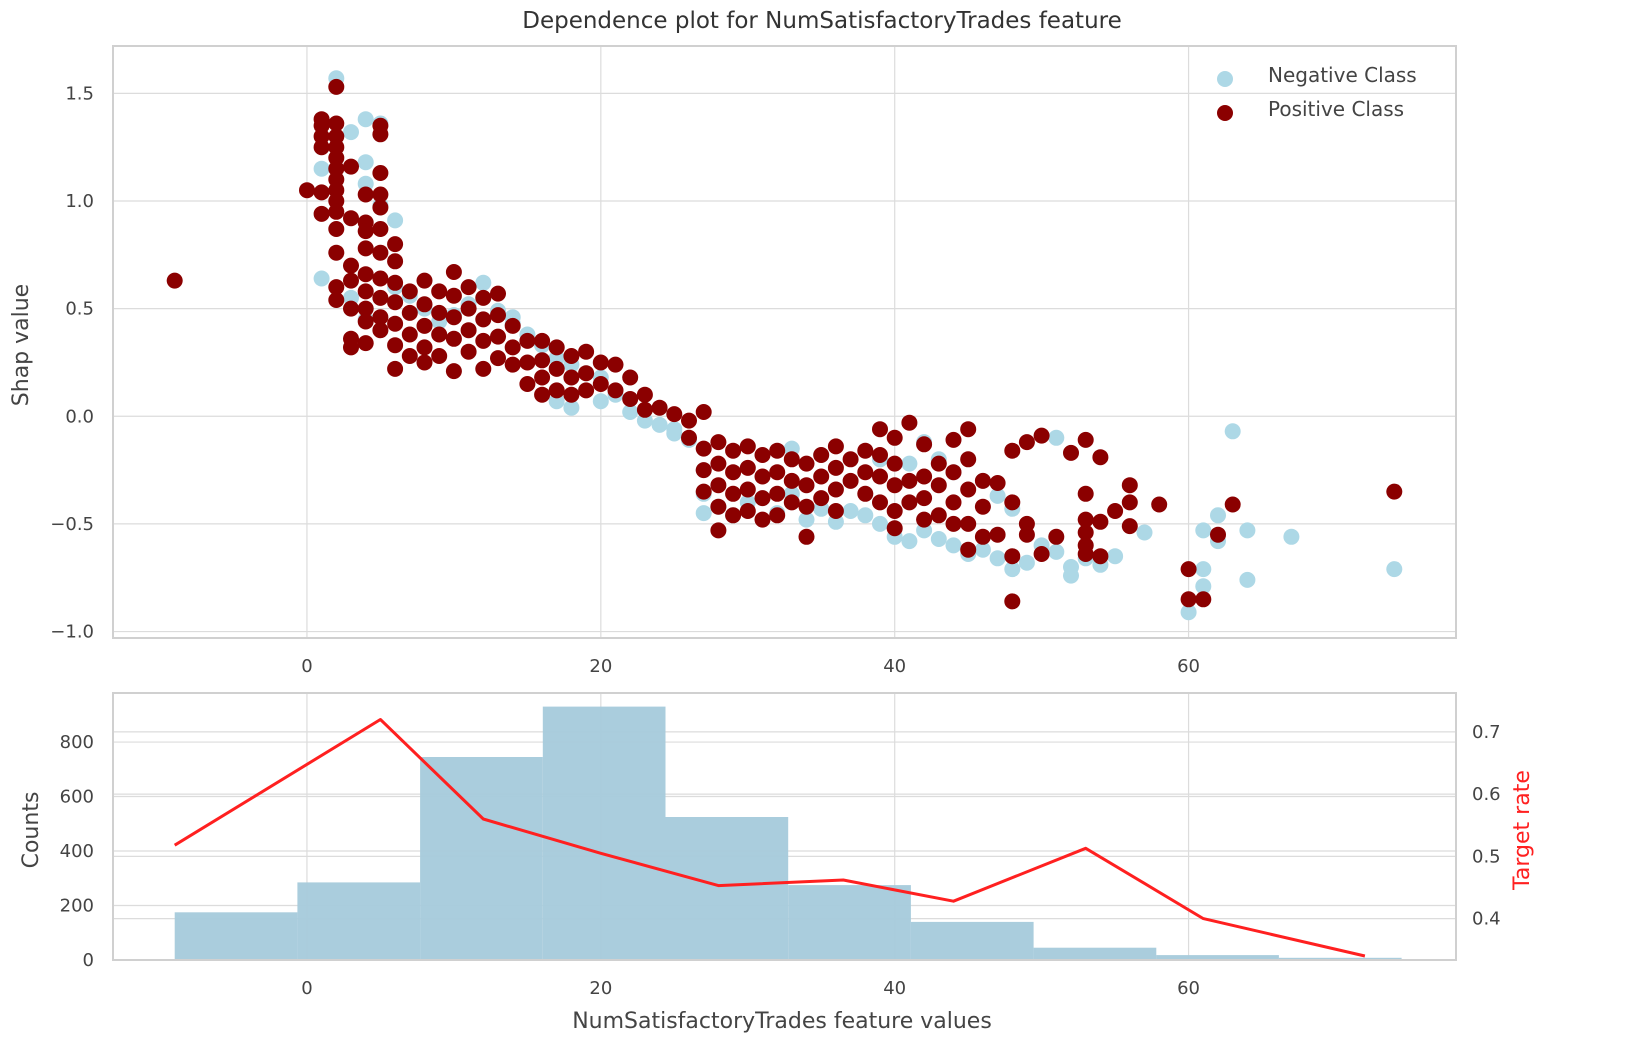  Describe the element at coordinates (1225, 113) in the screenshot. I see `legend-marker-positive` at that location.